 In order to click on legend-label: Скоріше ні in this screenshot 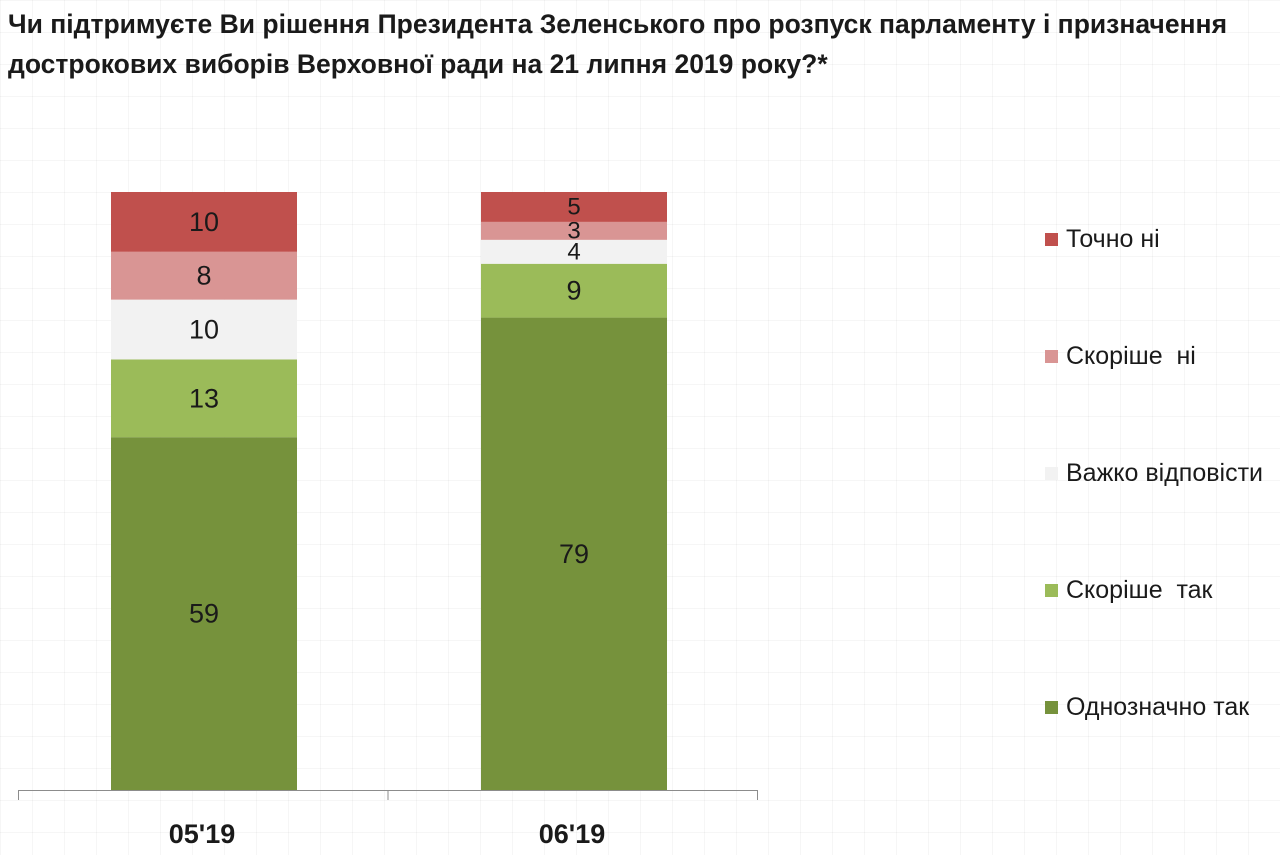, I will do `click(1131, 355)`.